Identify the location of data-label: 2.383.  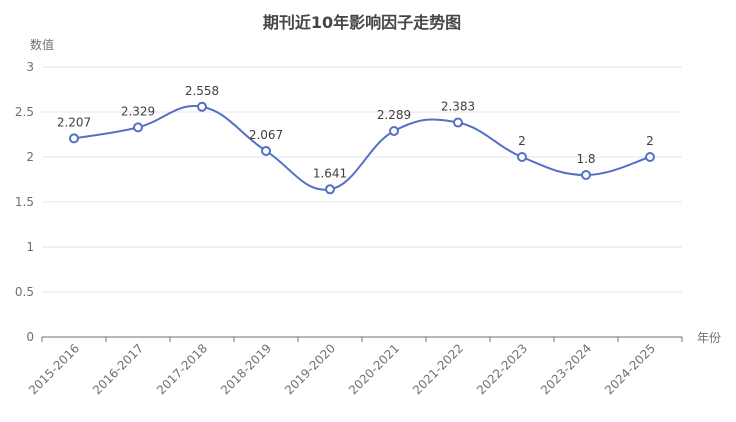
(458, 107).